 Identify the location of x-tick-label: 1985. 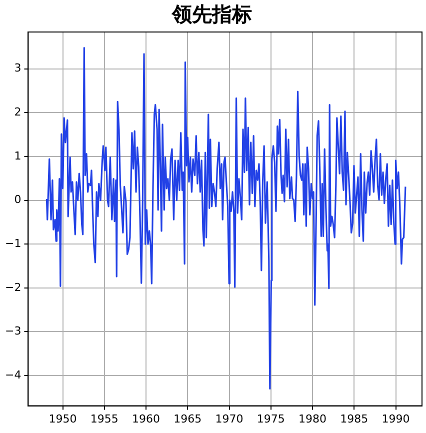
(354, 419).